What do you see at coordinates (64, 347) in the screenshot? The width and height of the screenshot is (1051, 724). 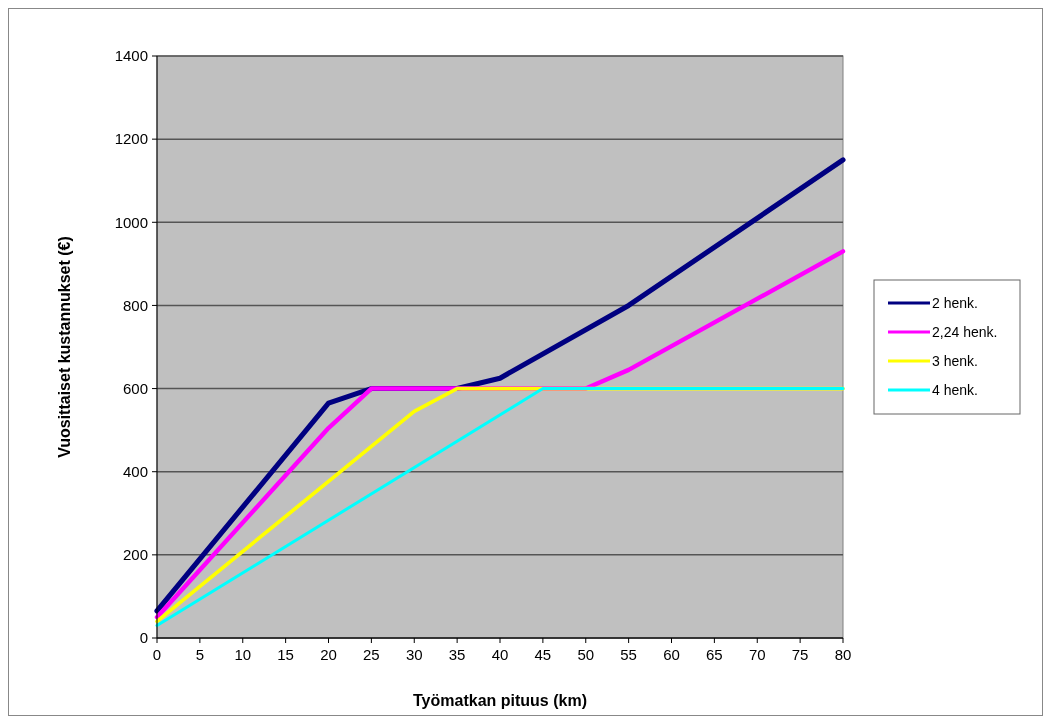 I see `y-axis-title: Vuosittaiset kustannukset (€)` at bounding box center [64, 347].